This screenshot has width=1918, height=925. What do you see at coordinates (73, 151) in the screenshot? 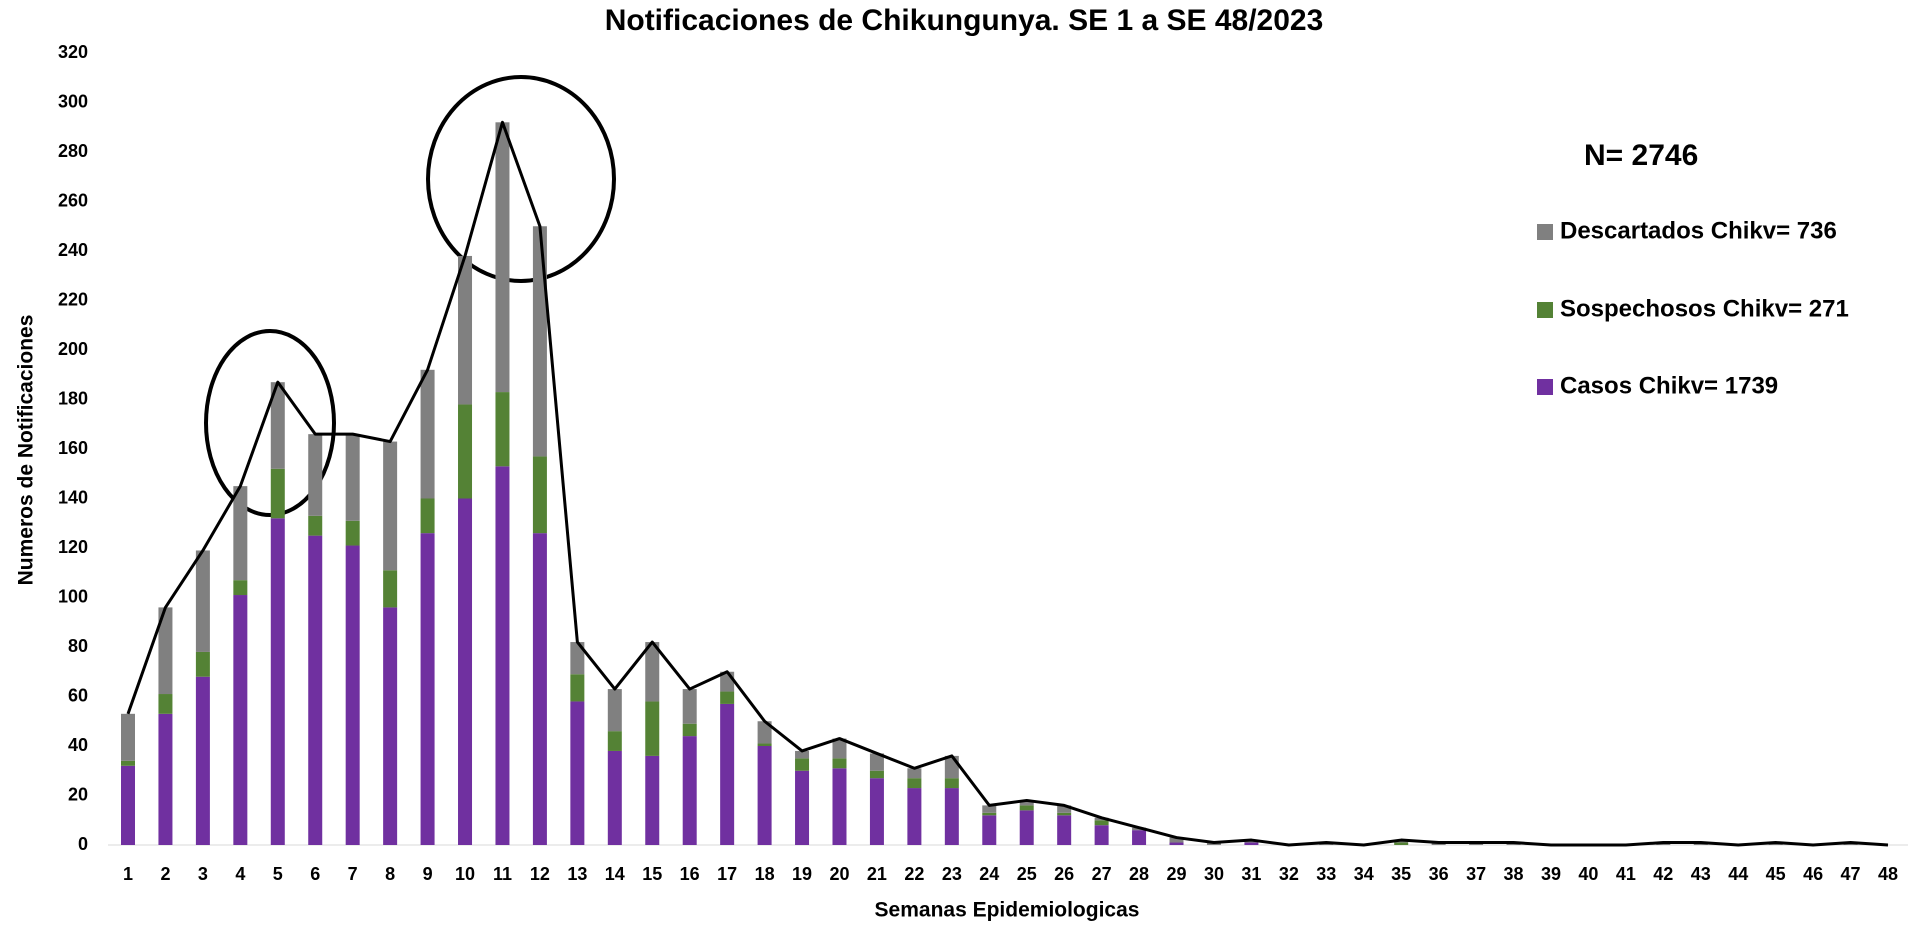
I see `y-tick-label: 280` at bounding box center [73, 151].